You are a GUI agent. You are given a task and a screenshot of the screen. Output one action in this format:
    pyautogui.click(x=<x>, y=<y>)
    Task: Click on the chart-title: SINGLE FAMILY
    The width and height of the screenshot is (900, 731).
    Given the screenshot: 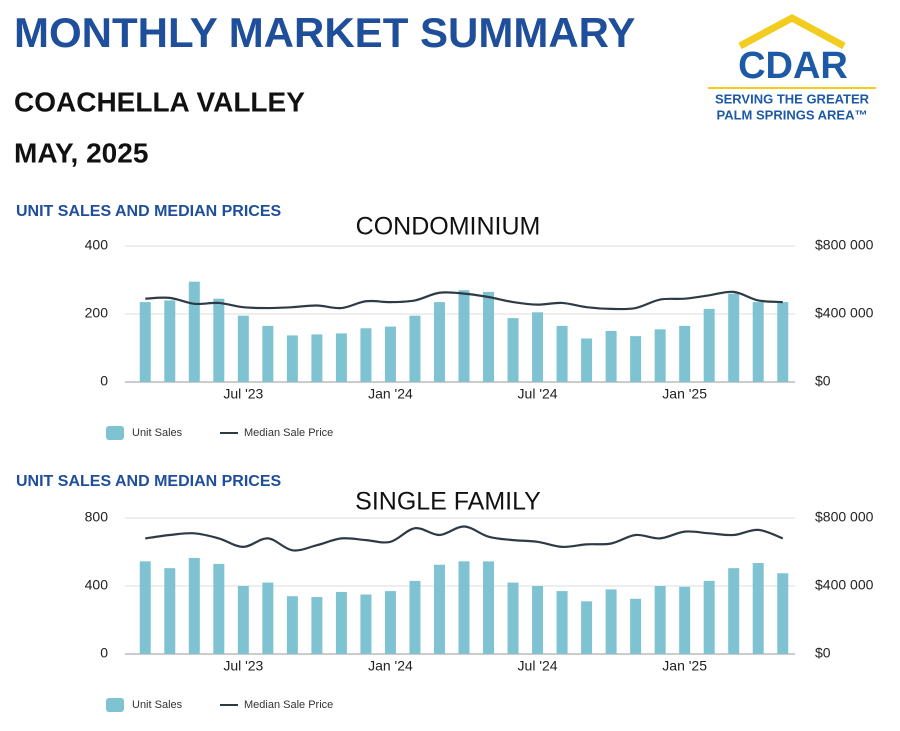 What is the action you would take?
    pyautogui.click(x=448, y=502)
    